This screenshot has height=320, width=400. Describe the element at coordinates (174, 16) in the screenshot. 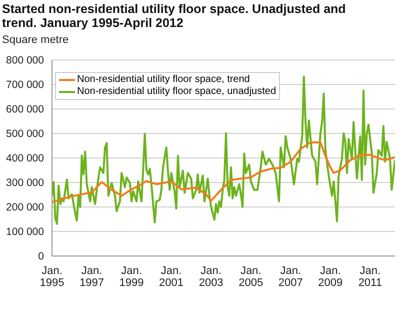

I see `chart-title: Started non-residential utility floor space. Unadjusted and trend. January 1995-April 2012` at that location.